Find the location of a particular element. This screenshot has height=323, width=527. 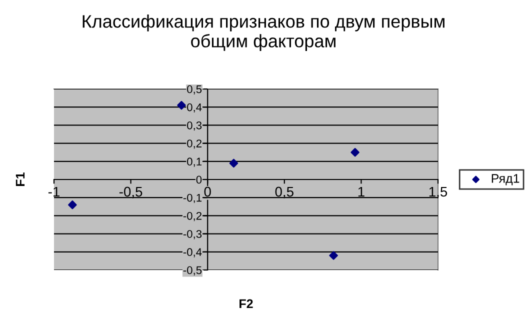

x-axis-title: F2 is located at coordinates (246, 303).